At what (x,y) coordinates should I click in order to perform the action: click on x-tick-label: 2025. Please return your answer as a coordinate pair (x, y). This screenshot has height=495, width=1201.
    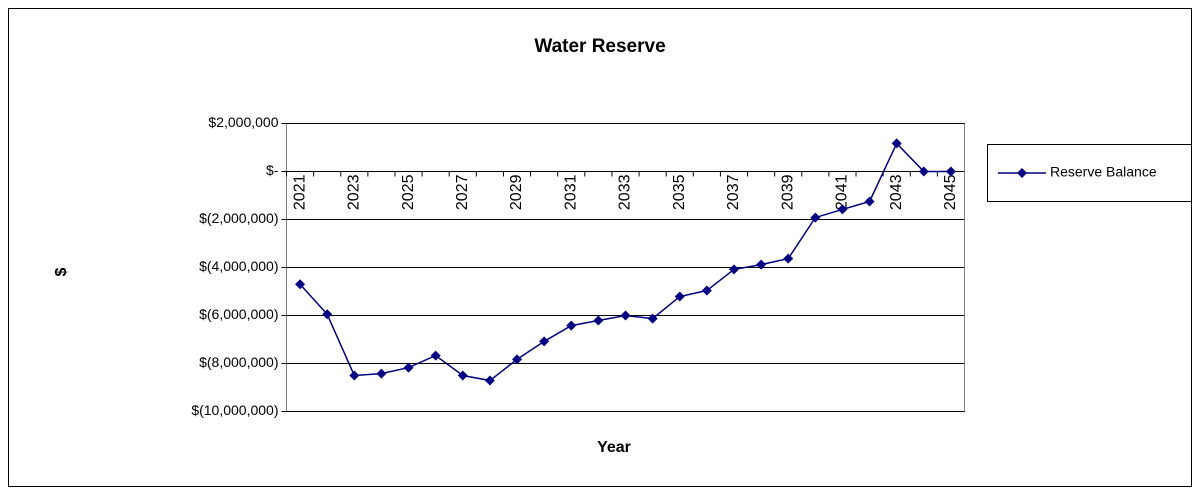
    Looking at the image, I should click on (408, 192).